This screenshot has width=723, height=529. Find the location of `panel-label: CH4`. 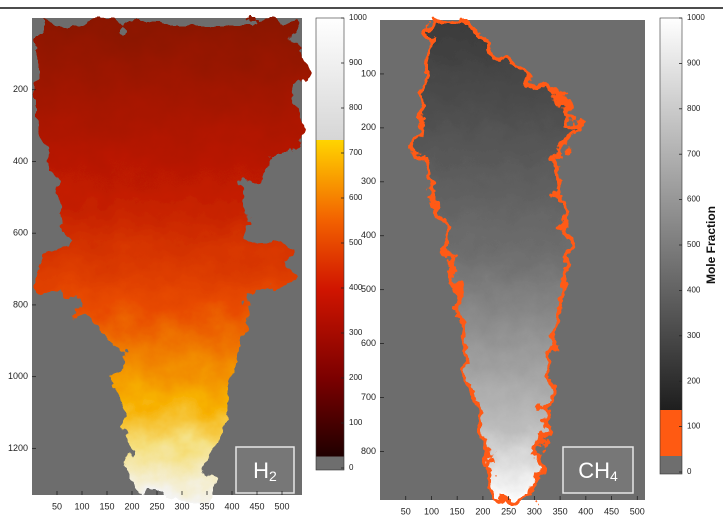

panel-label: CH4 is located at coordinates (598, 471).